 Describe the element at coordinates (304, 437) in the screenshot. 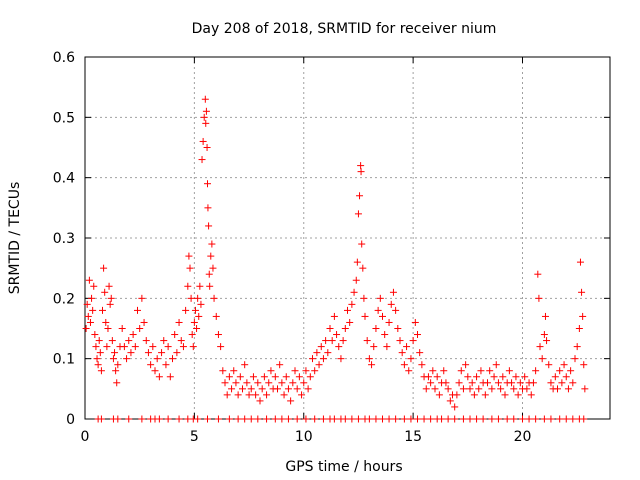

I see `x-tick-label: 10` at that location.